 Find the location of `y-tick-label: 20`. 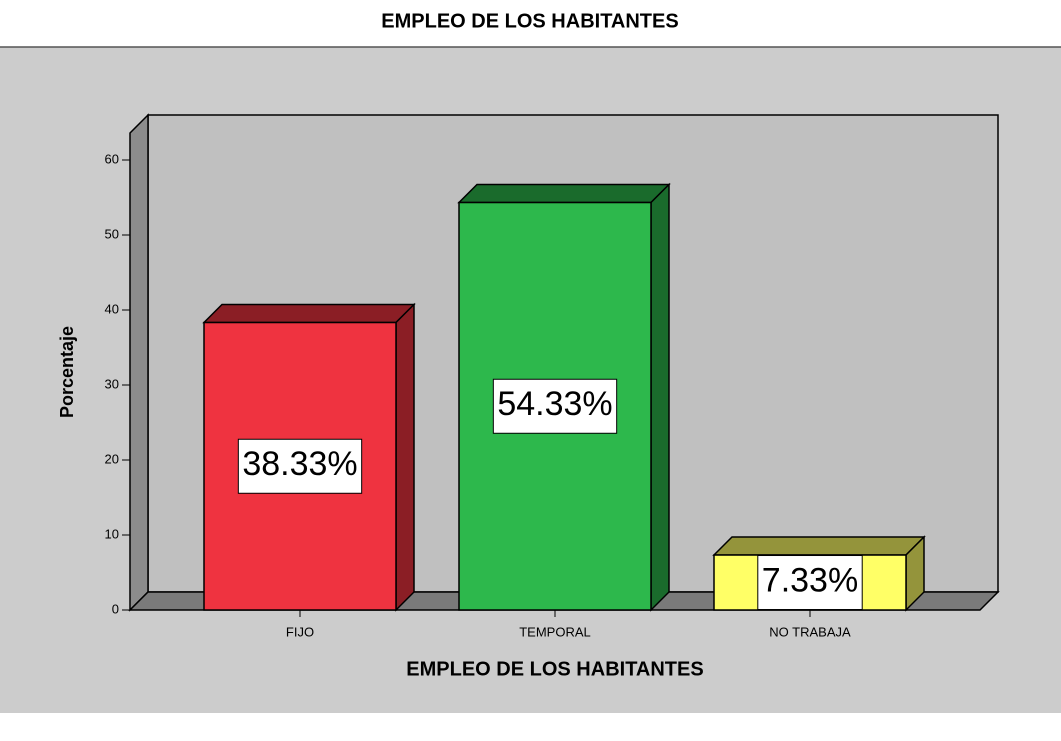

y-tick-label: 20 is located at coordinates (112, 458).